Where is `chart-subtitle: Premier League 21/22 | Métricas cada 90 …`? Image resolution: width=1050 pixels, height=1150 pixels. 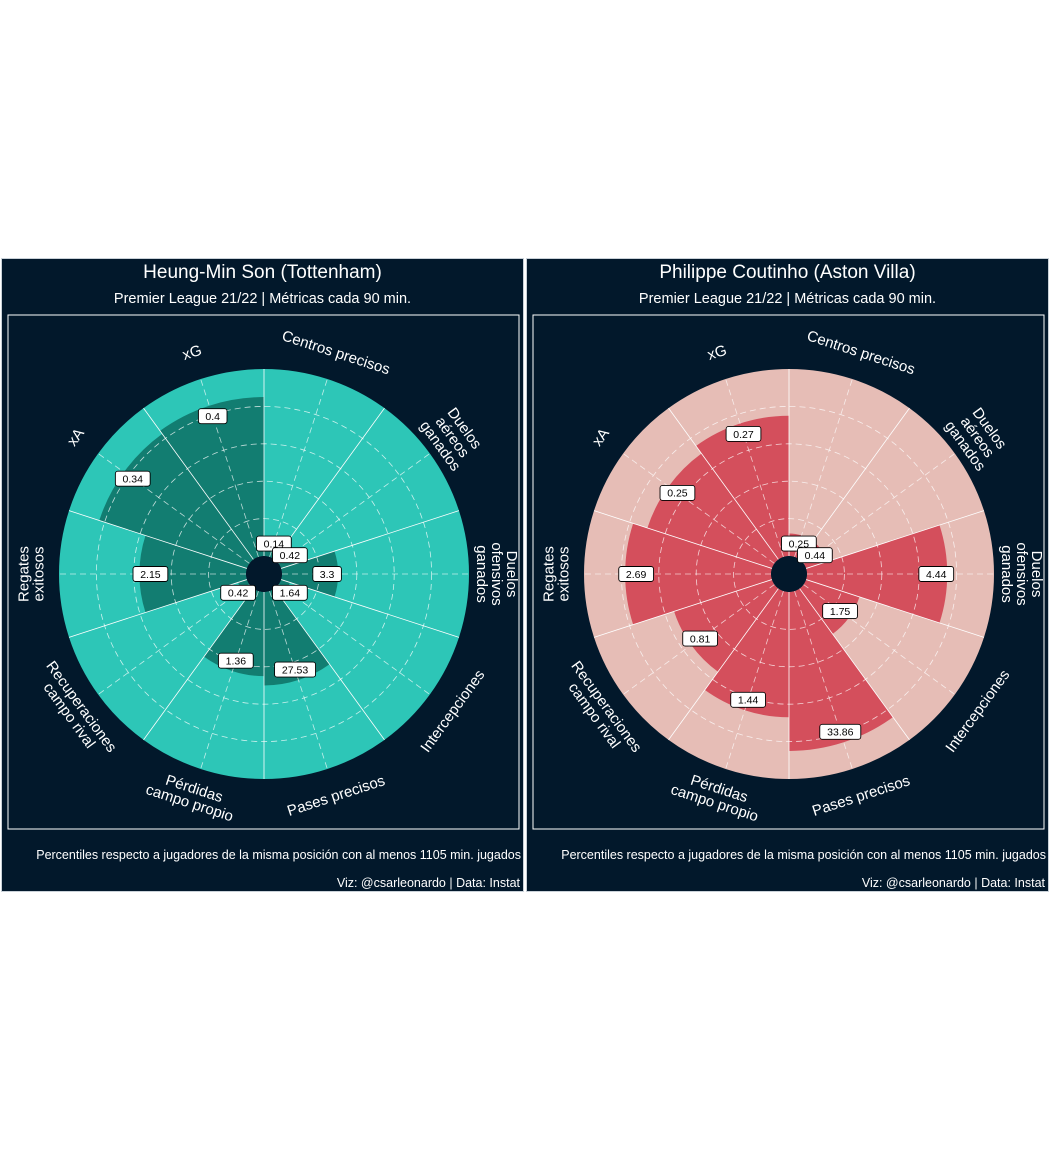
chart-subtitle: Premier League 21/22 | Métricas cada 90 … is located at coordinates (262, 299).